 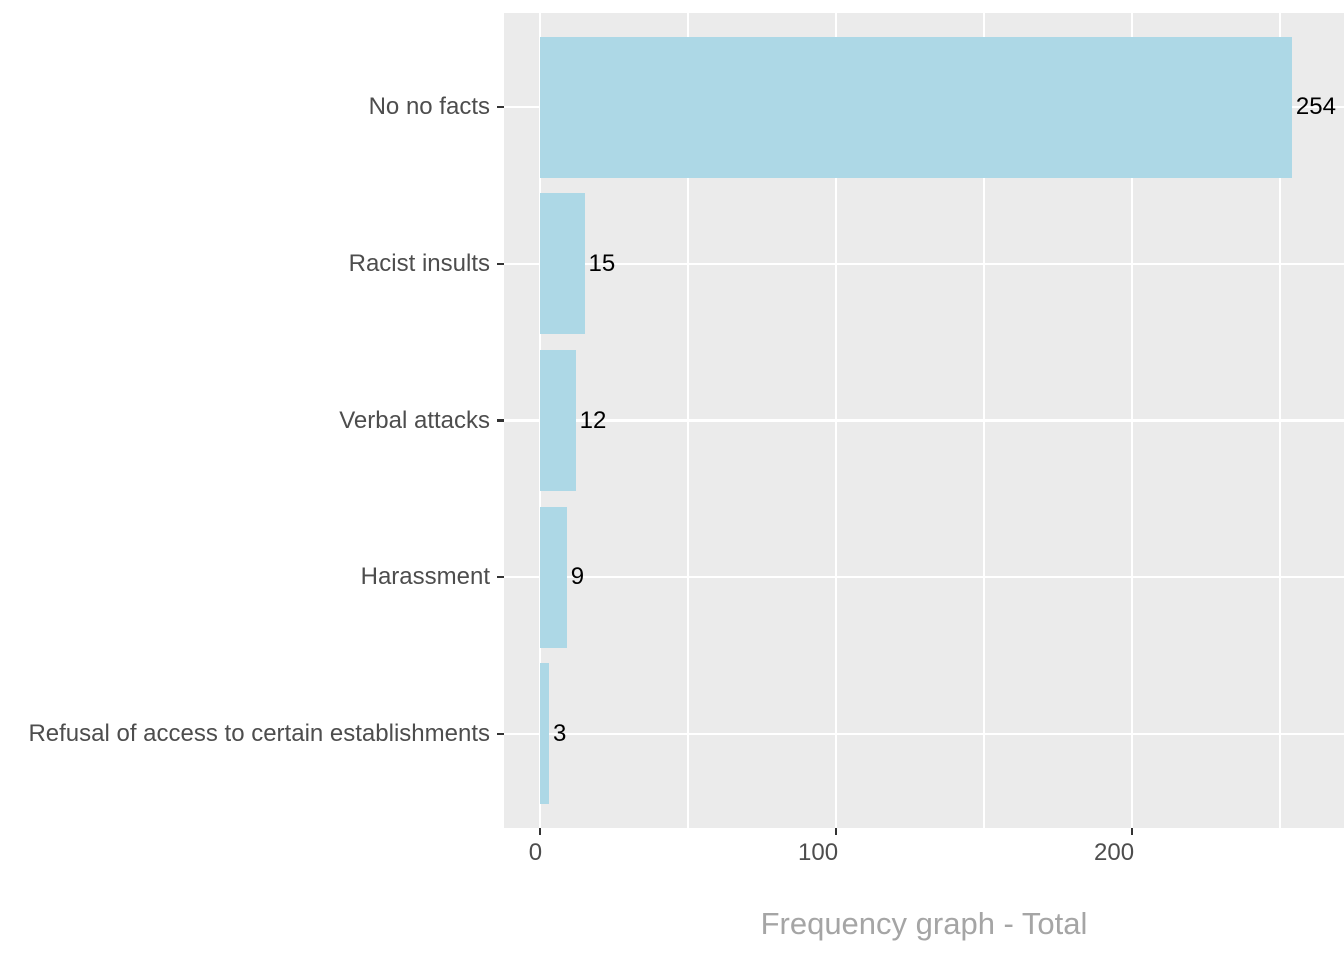 What do you see at coordinates (429, 107) in the screenshot?
I see `category-label: No no facts` at bounding box center [429, 107].